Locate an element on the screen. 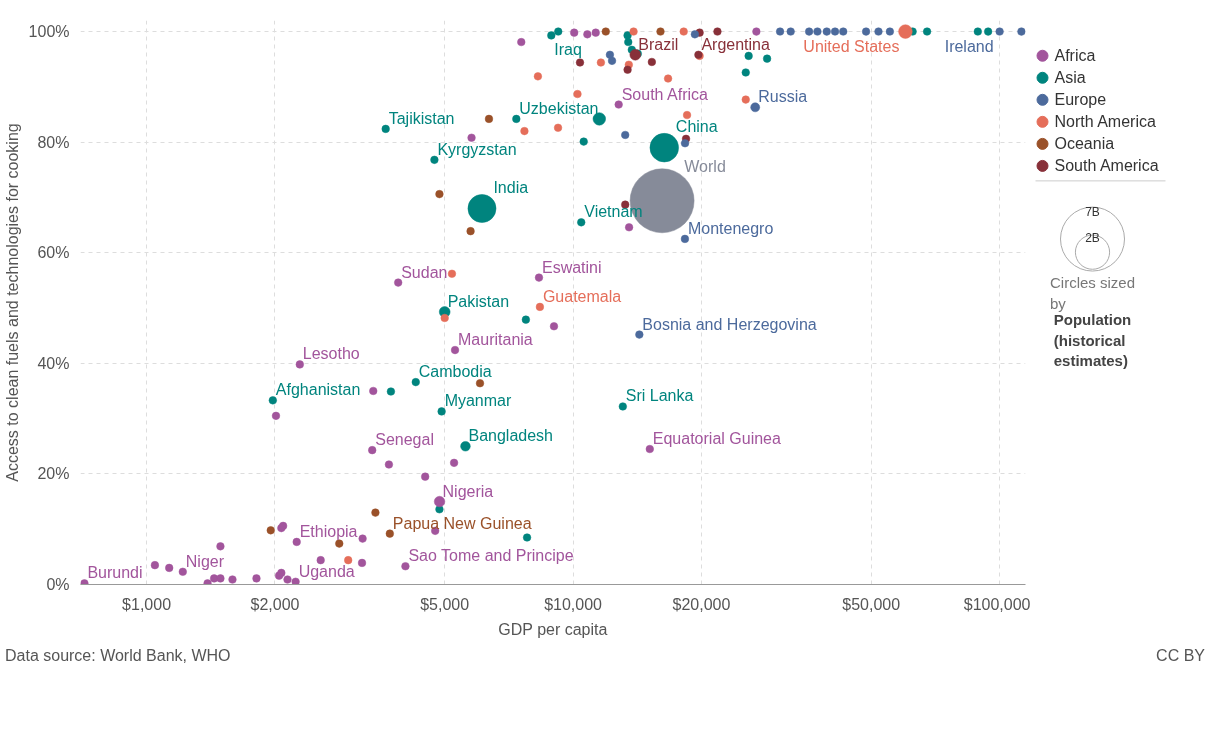 This screenshot has width=1208, height=736. annotation: Bangladesh is located at coordinates (510, 436).